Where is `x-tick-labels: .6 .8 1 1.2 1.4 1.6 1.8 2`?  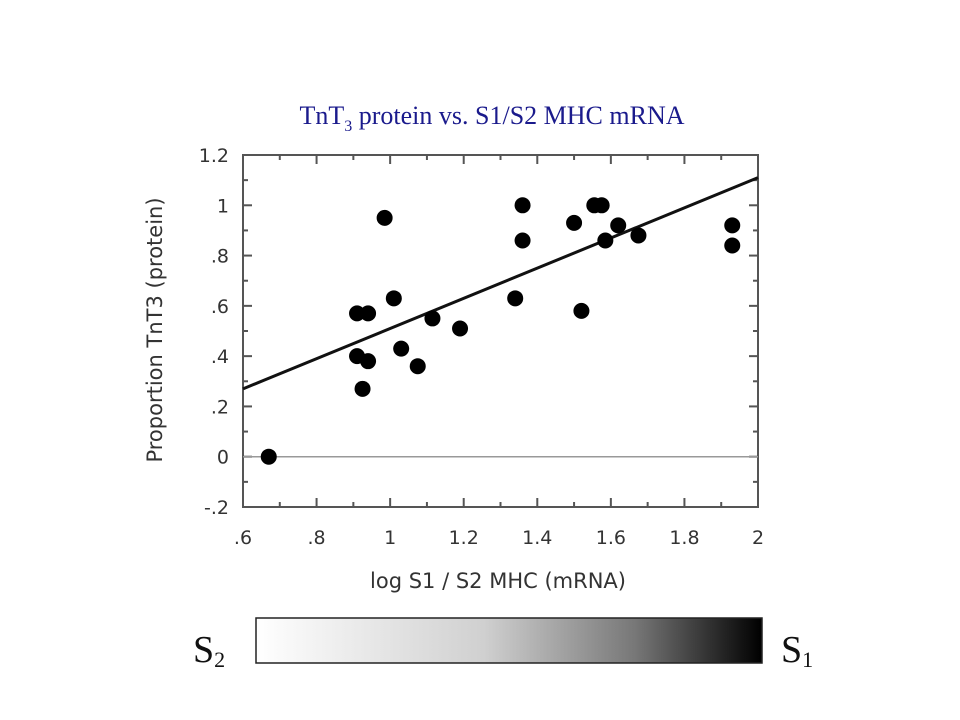
x-tick-labels: .6 .8 1 1.2 1.4 1.6 1.8 2 is located at coordinates (499, 538).